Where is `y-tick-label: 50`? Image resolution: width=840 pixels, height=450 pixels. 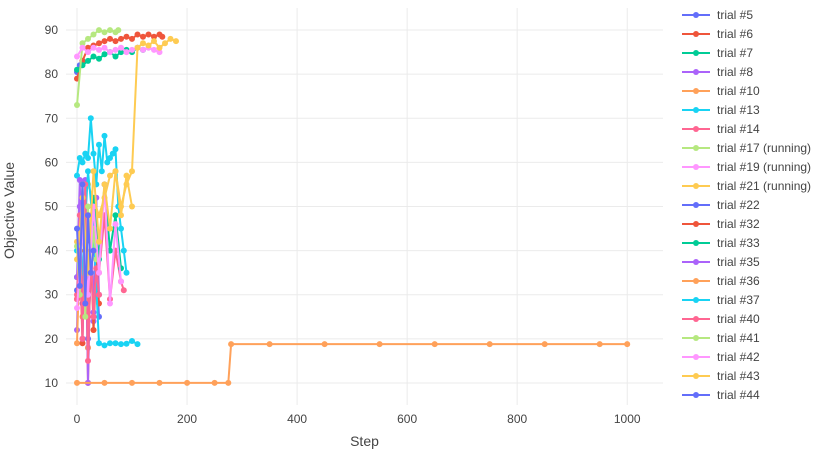 y-tick-label: 50 is located at coordinates (52, 207).